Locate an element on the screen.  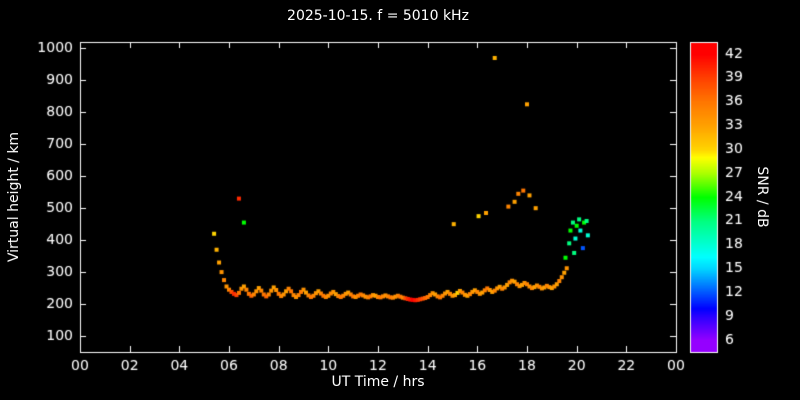
chart-title: 2025-10-15. f = 5010 kHz is located at coordinates (378, 16).